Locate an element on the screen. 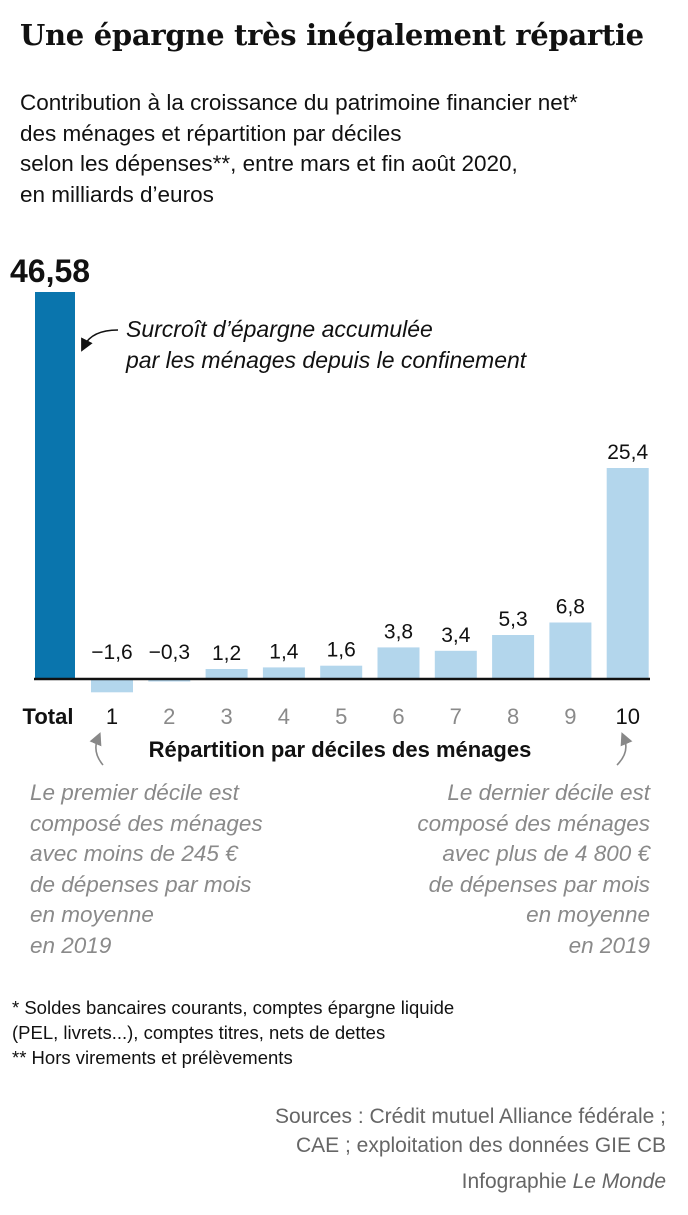 The width and height of the screenshot is (688, 1215). value-label-decile-2: −0,3 is located at coordinates (169, 652).